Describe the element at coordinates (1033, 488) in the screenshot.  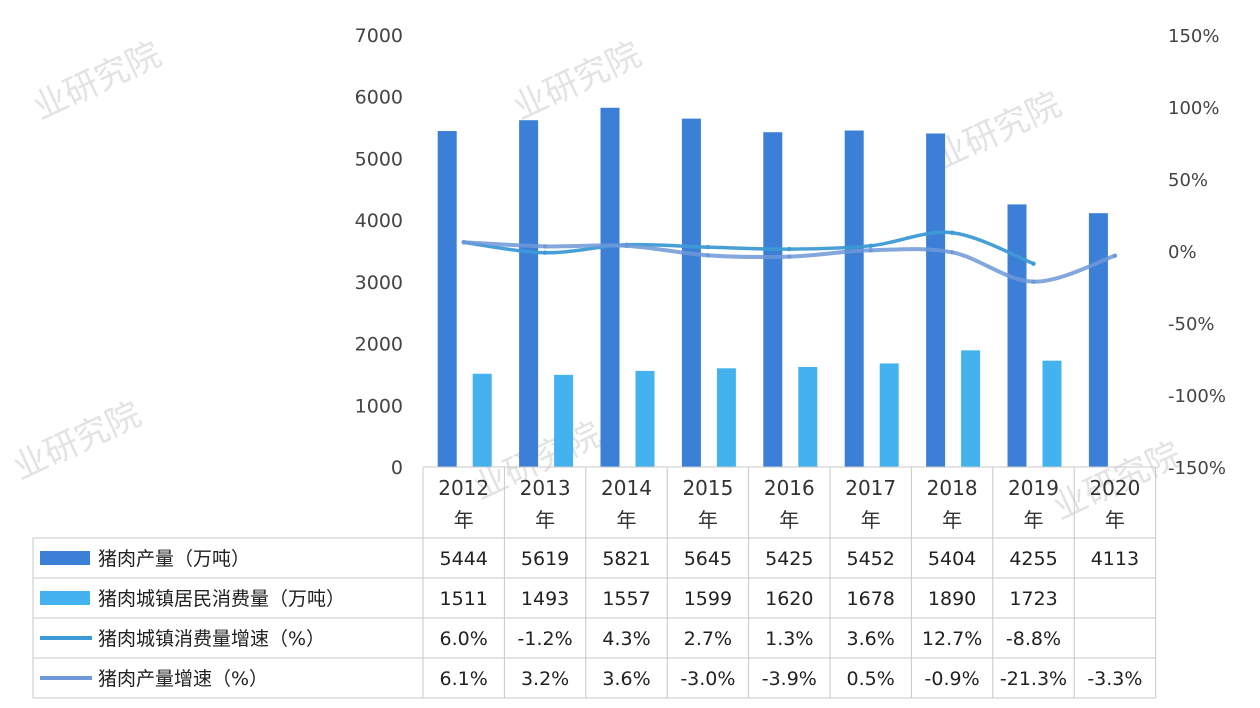
I see `category-label: 2019` at that location.